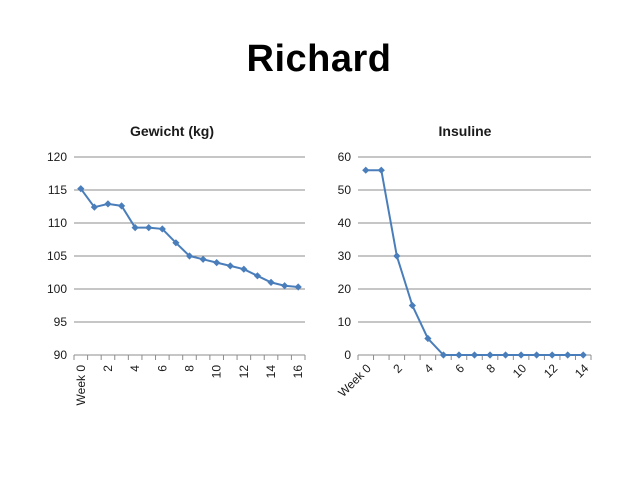  I want to click on x-tick-label: 16, so click(298, 372).